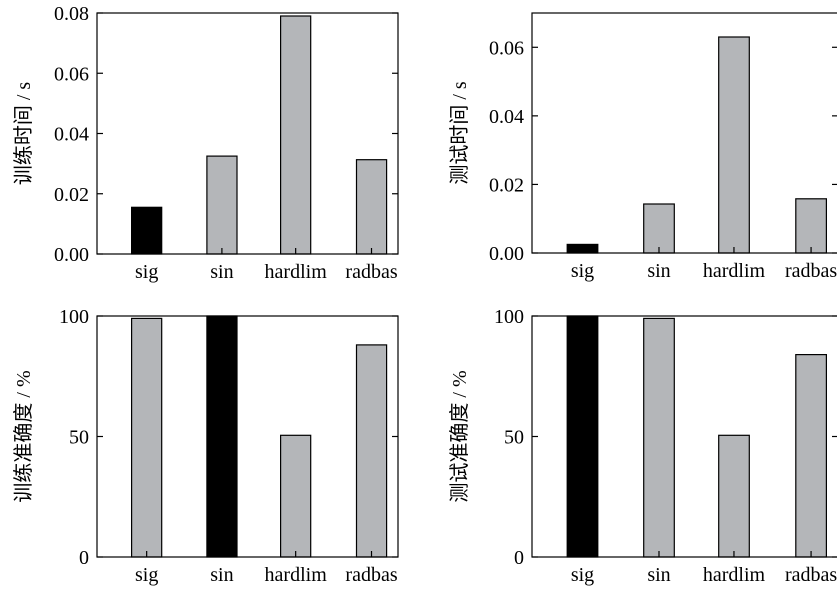 The width and height of the screenshot is (837, 590). Describe the element at coordinates (459, 133) in the screenshot. I see `y-axis-title: 测试时间 / s` at that location.